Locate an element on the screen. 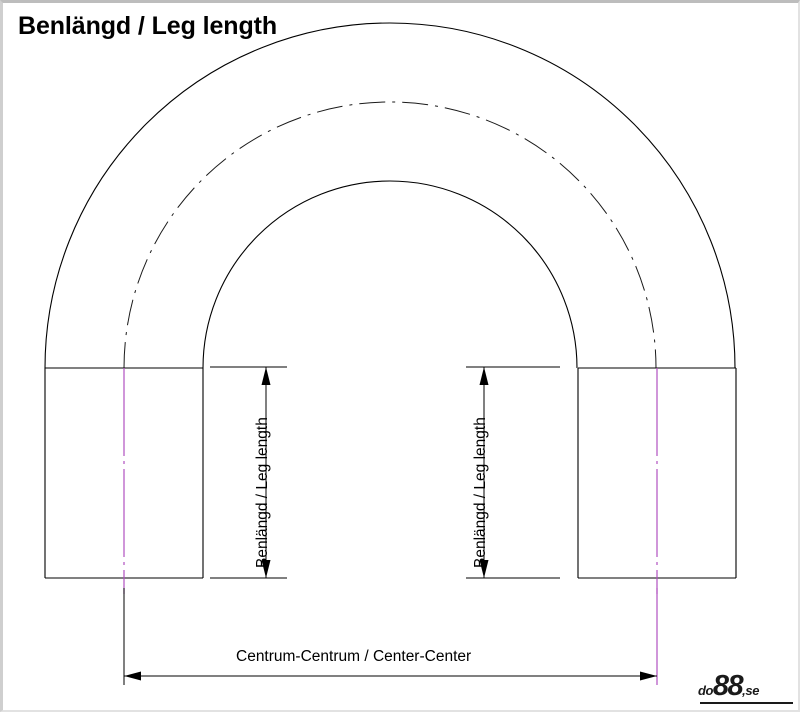 This screenshot has width=800, height=712. do88-logo: do 88 ,se is located at coordinates (745, 687).